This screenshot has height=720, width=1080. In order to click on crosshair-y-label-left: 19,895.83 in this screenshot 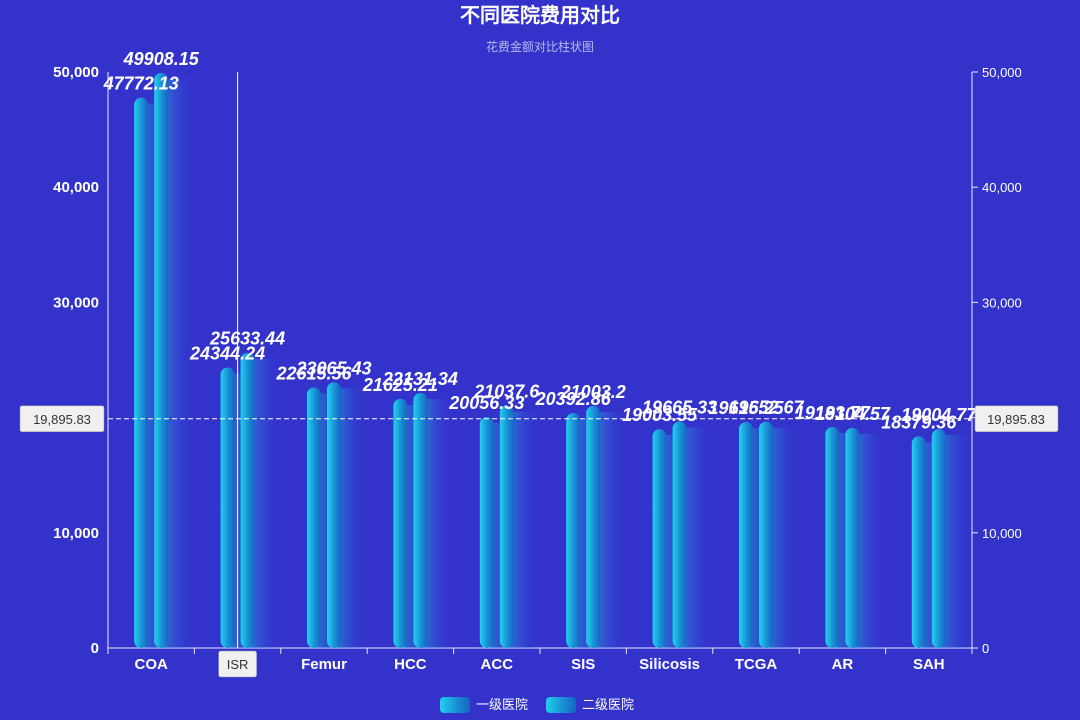, I will do `click(62, 419)`.